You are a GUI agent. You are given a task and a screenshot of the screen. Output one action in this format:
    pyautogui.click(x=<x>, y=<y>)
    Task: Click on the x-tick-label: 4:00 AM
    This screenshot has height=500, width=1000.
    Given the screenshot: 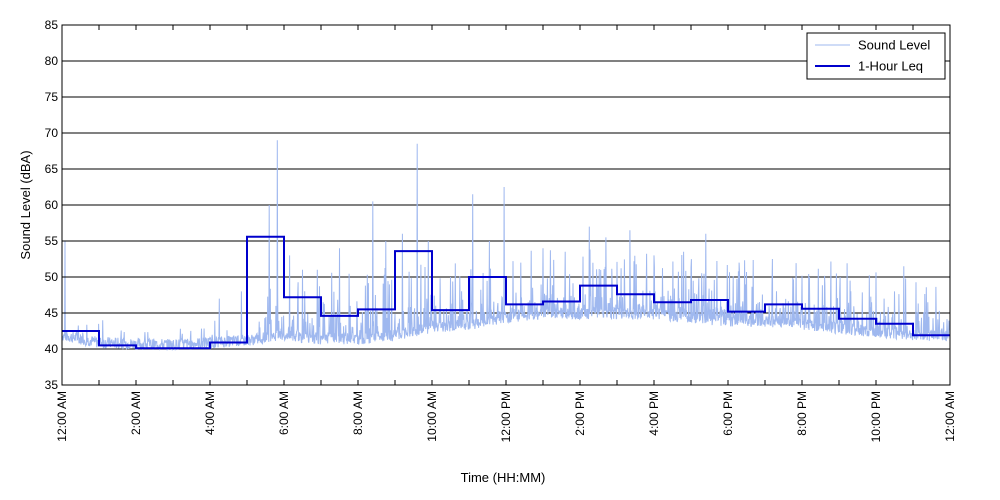 What is the action you would take?
    pyautogui.click(x=210, y=413)
    